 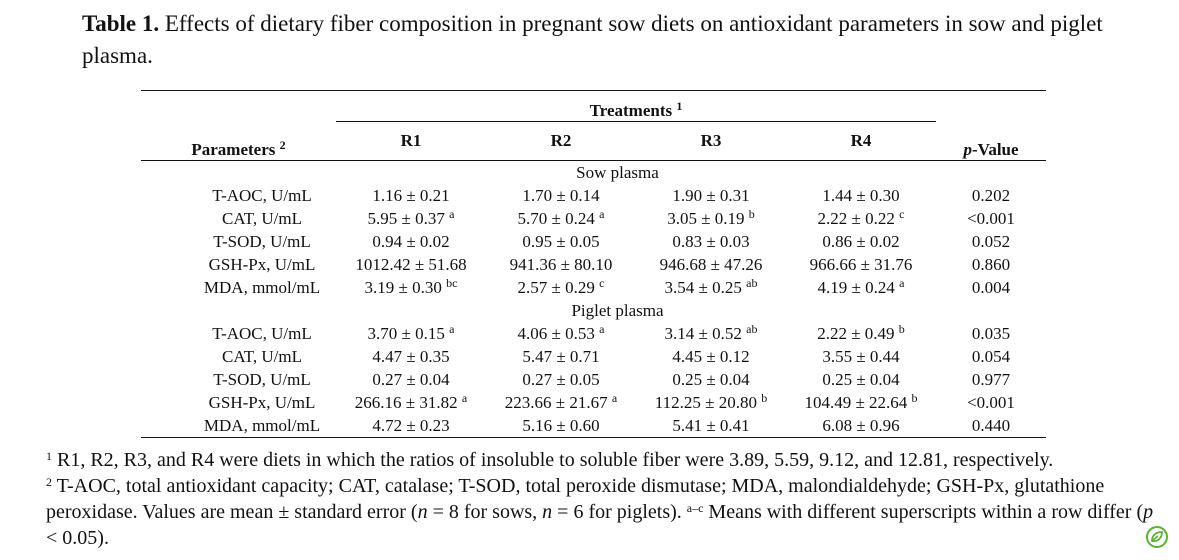 What do you see at coordinates (861, 241) in the screenshot?
I see `value-cell: 0.86 ± 0.02` at bounding box center [861, 241].